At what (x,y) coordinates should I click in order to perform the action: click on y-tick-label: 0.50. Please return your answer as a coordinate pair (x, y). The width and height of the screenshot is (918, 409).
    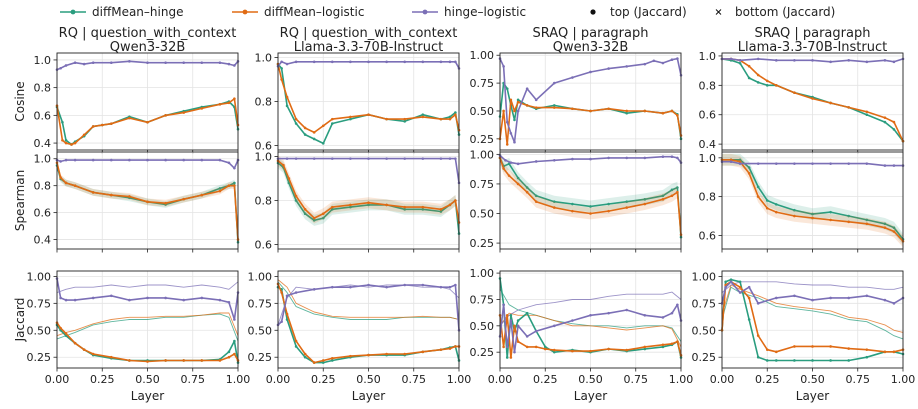
    Looking at the image, I should click on (482, 214).